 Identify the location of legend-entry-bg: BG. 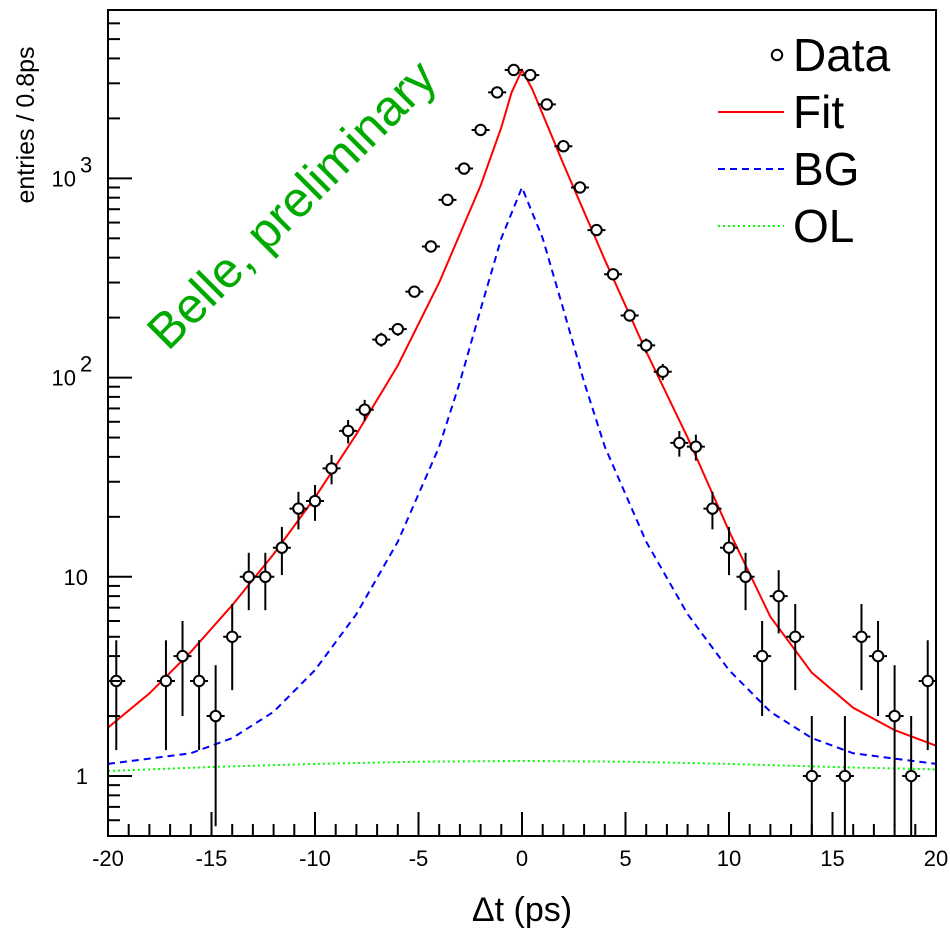
(788, 169).